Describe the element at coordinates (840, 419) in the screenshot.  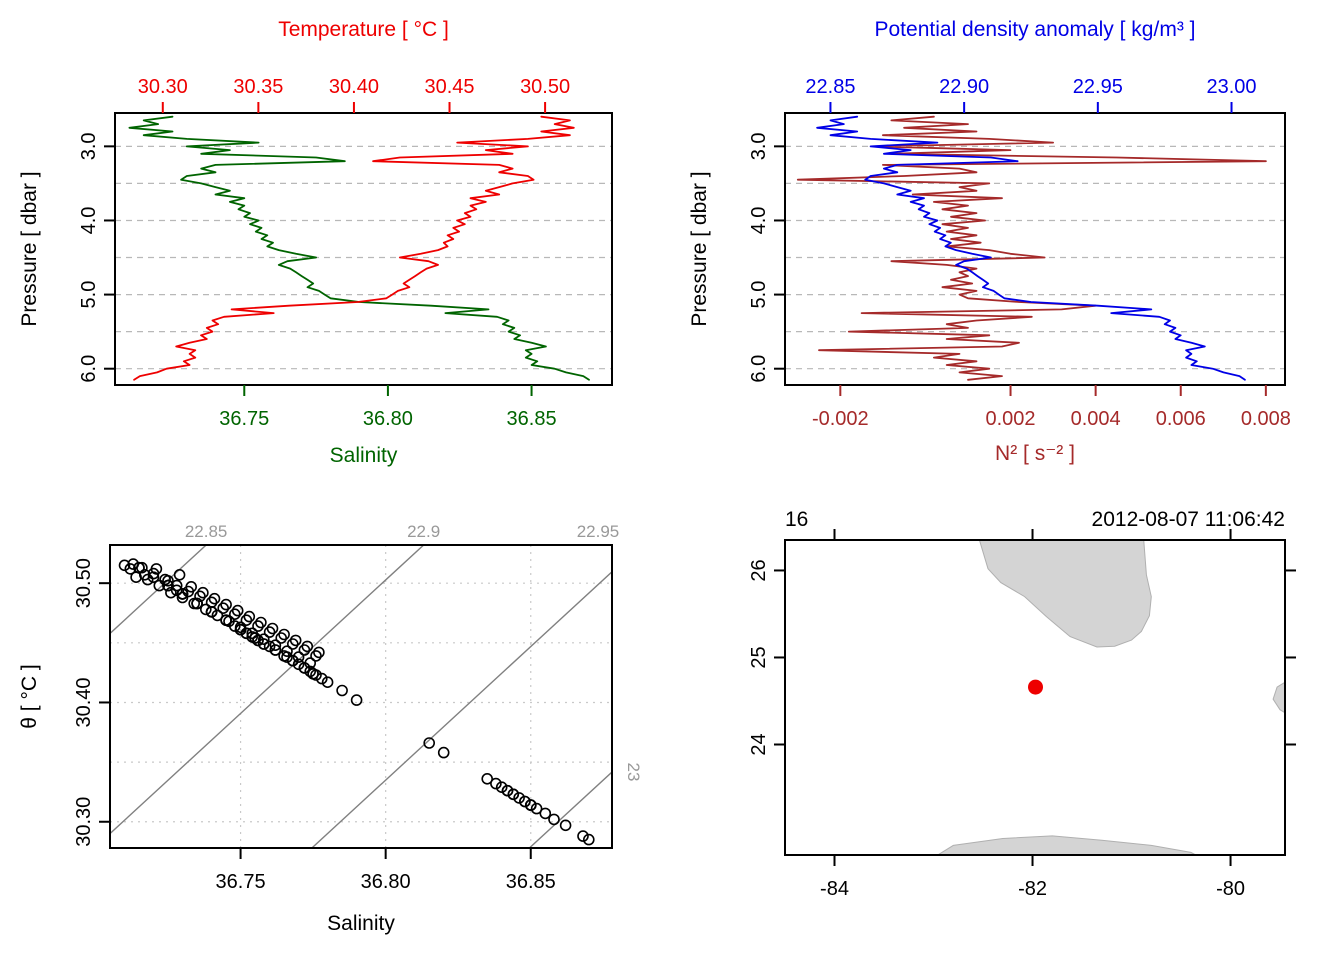
I see `n2-tick-label: -0.002` at that location.